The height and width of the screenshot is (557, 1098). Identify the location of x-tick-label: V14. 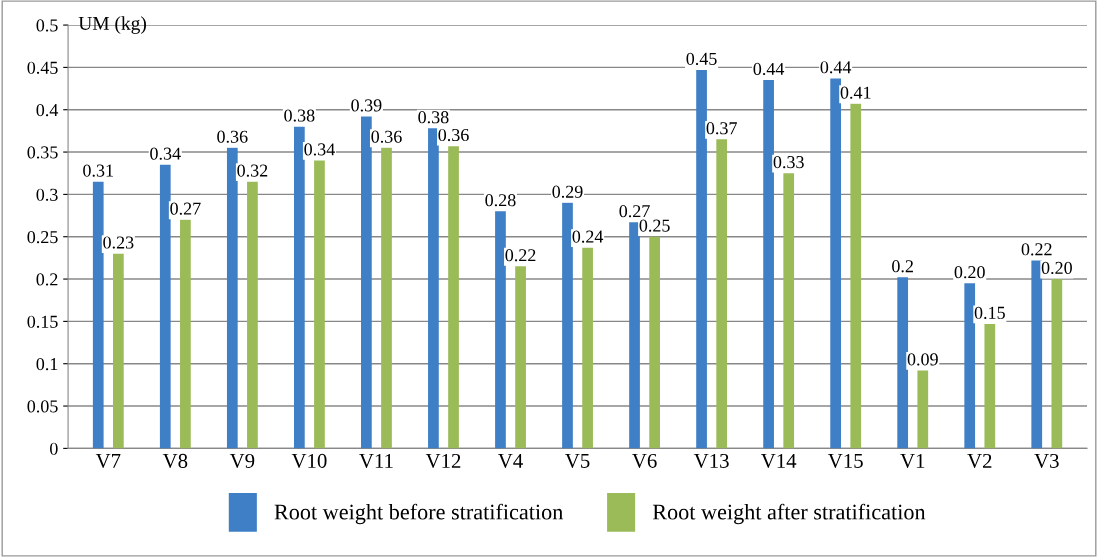
(778, 461).